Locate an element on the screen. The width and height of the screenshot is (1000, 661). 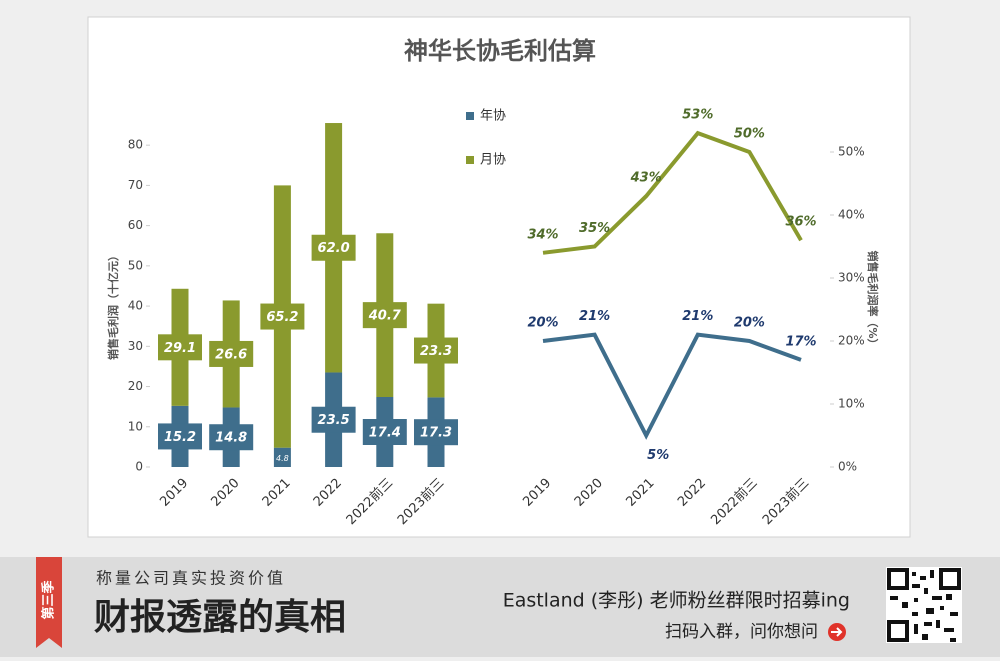
value-label: 15.2 is located at coordinates (180, 437).